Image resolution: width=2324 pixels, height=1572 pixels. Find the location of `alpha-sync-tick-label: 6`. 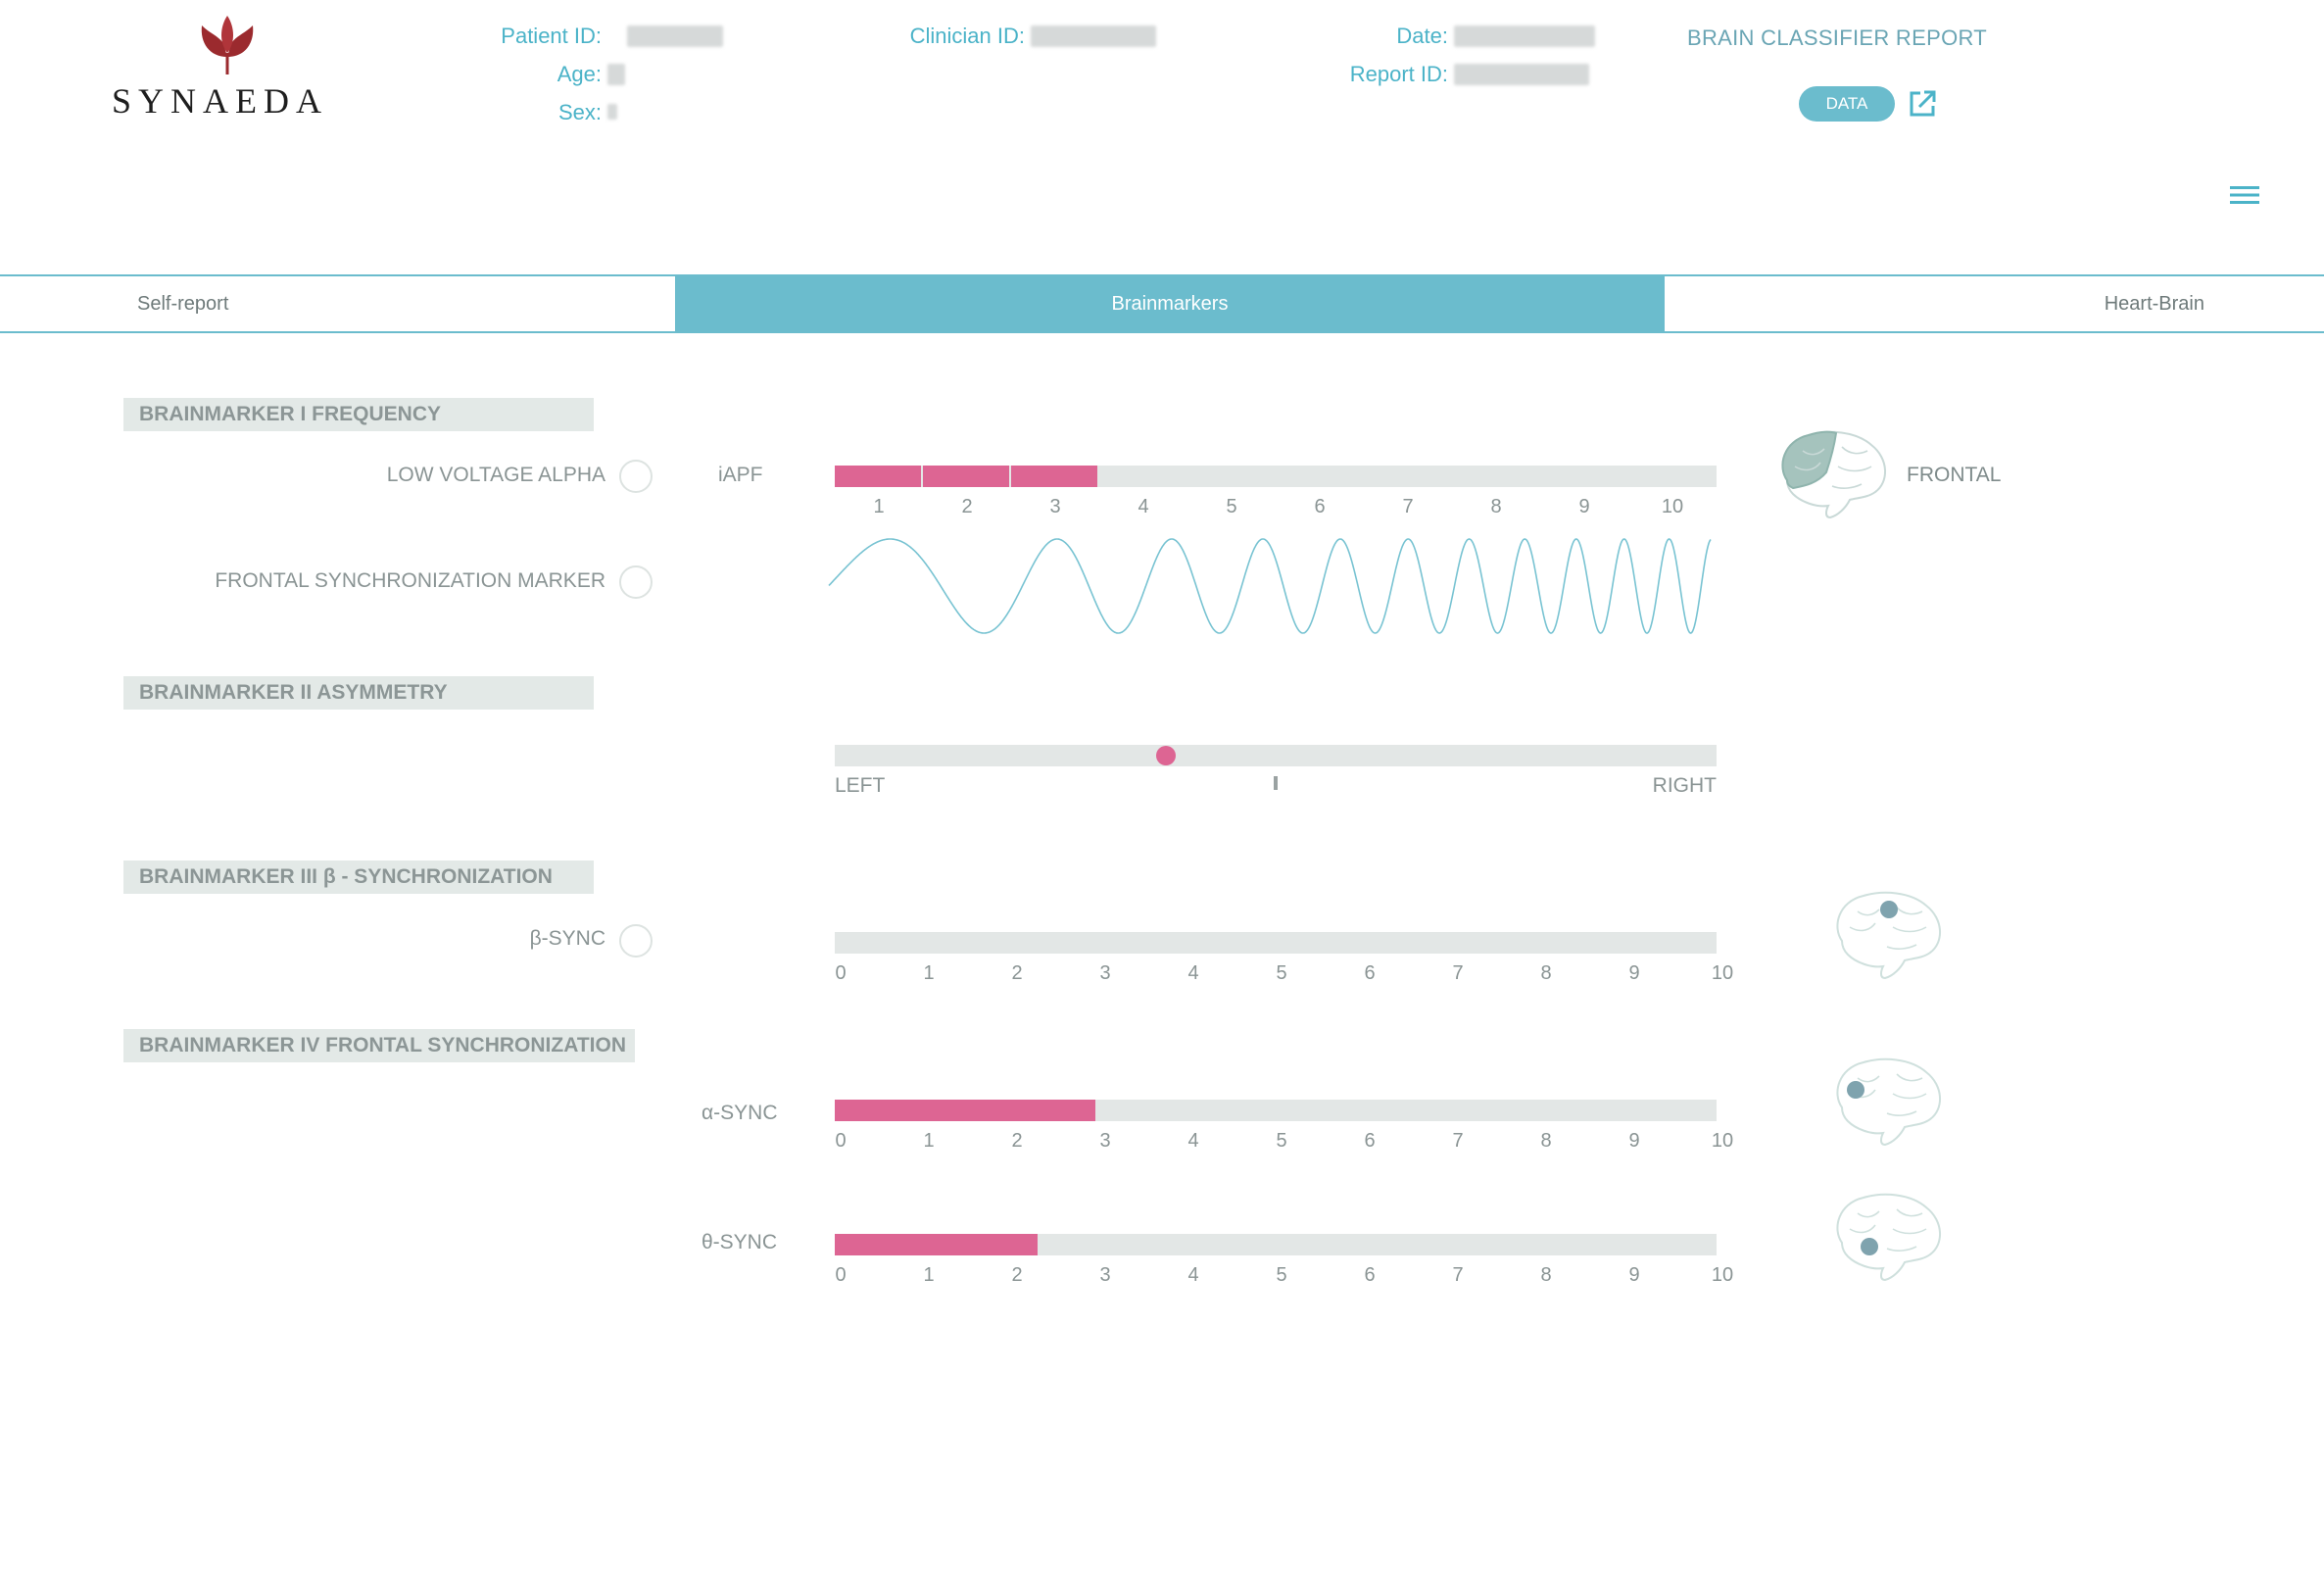

alpha-sync-tick-label: 6 is located at coordinates (1370, 1141).